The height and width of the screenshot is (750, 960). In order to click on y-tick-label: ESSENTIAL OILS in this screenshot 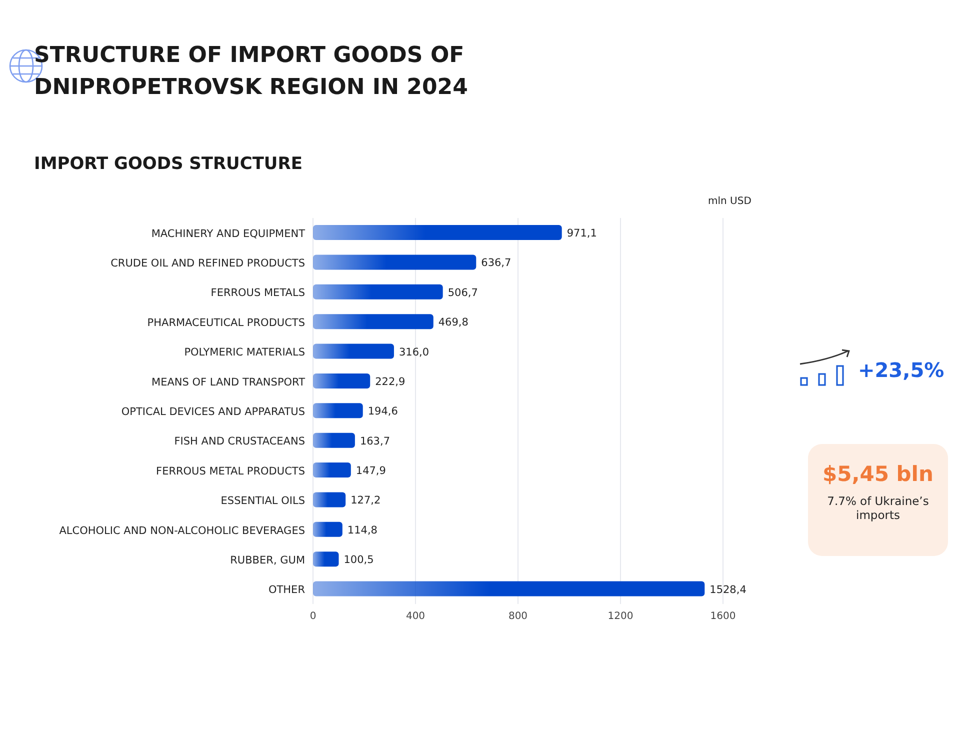, I will do `click(263, 501)`.